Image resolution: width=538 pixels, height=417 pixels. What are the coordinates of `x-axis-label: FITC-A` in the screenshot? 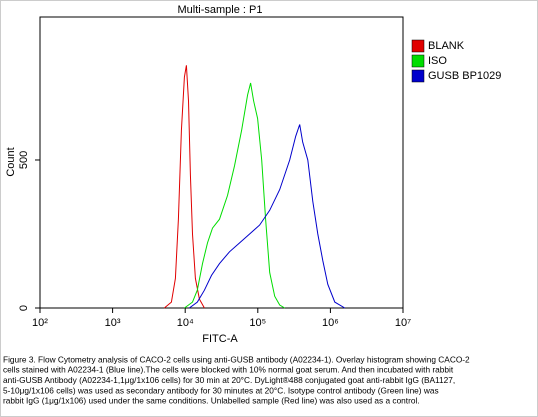 It's located at (220, 339).